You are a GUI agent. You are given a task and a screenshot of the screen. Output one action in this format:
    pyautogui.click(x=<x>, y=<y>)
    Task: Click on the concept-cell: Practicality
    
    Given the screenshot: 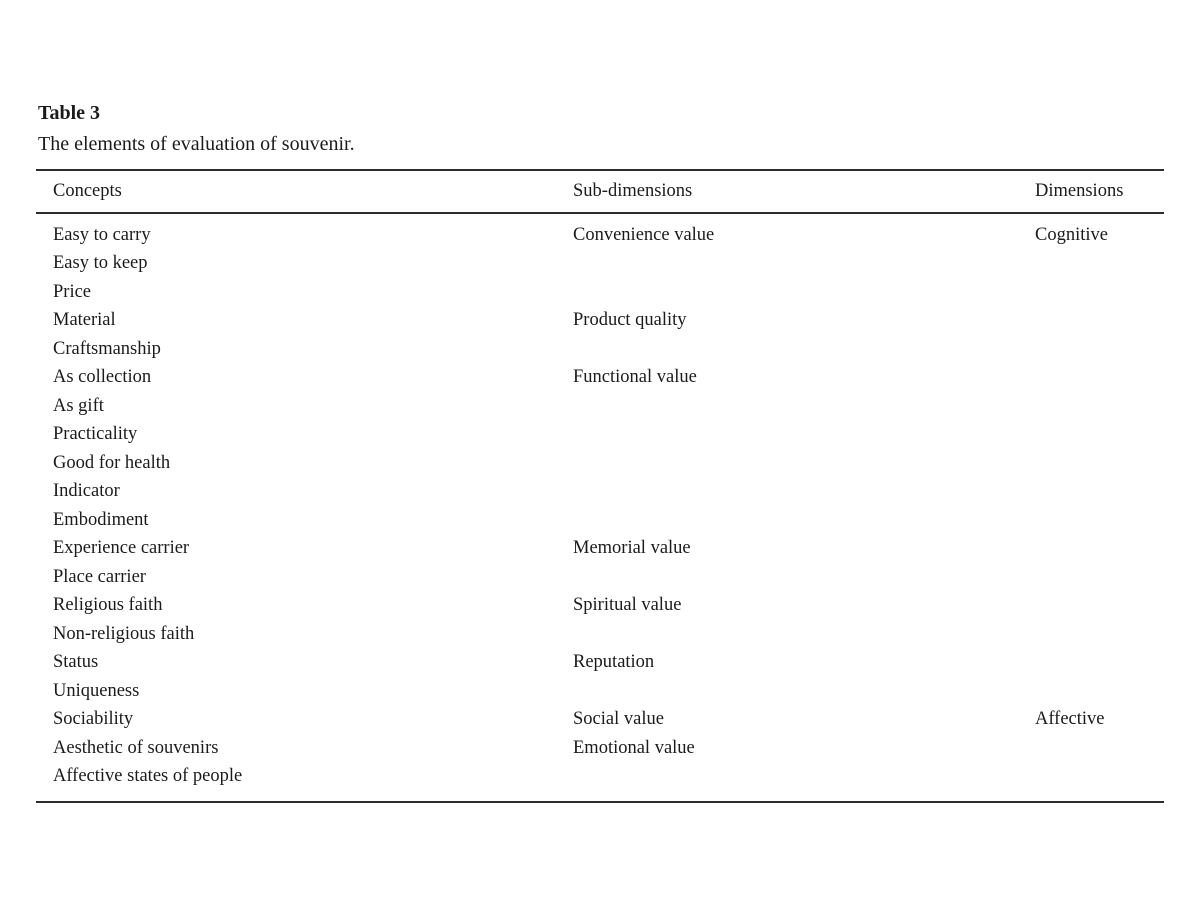 What is the action you would take?
    pyautogui.click(x=95, y=434)
    